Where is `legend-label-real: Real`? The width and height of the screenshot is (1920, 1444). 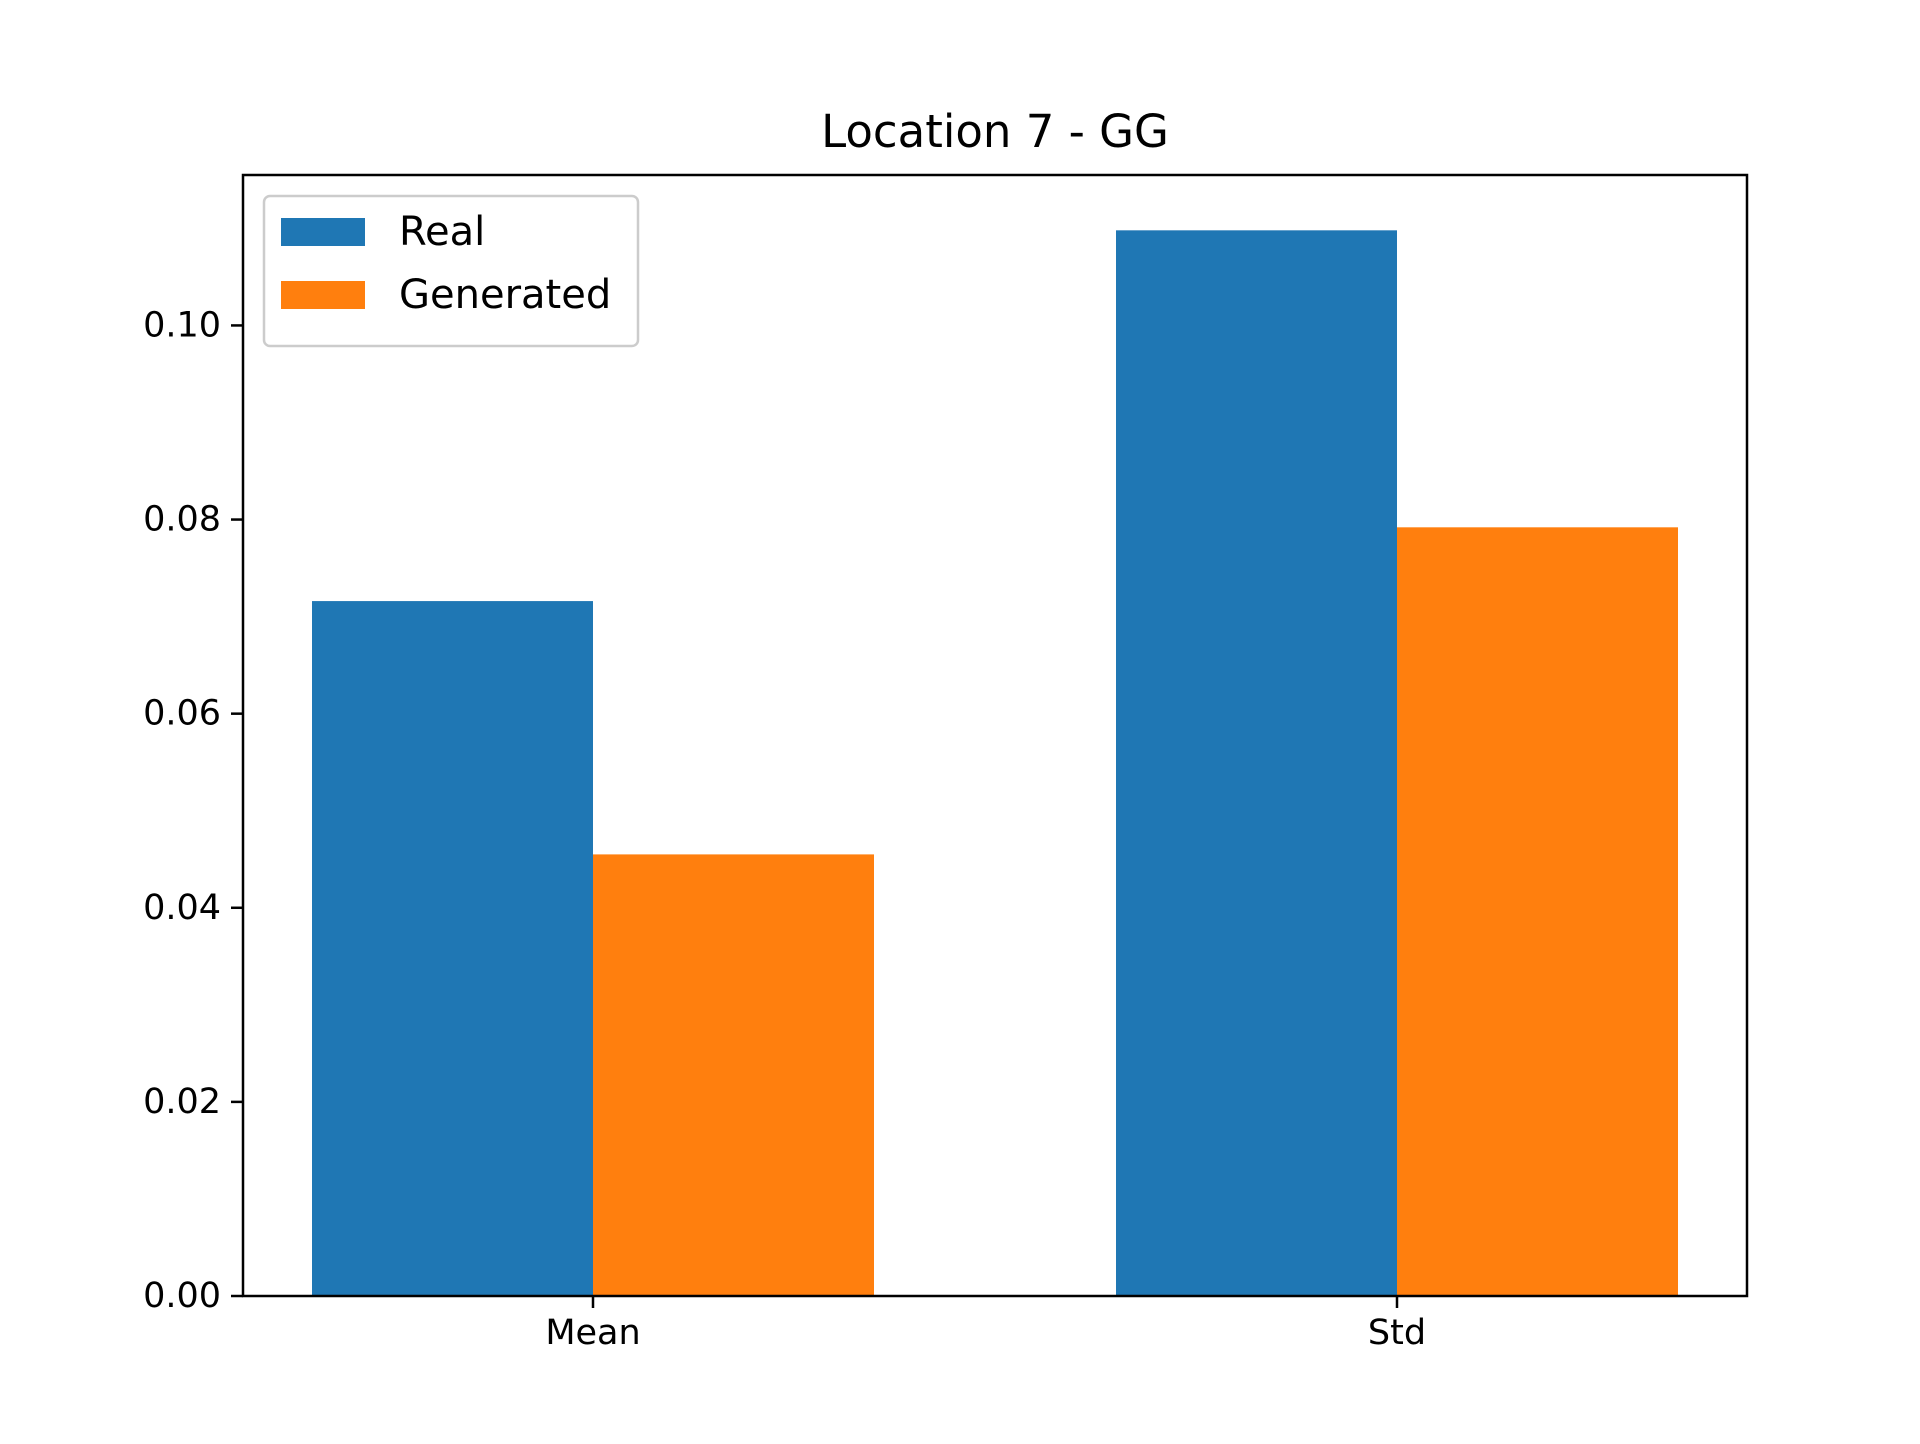
legend-label-real: Real is located at coordinates (442, 232).